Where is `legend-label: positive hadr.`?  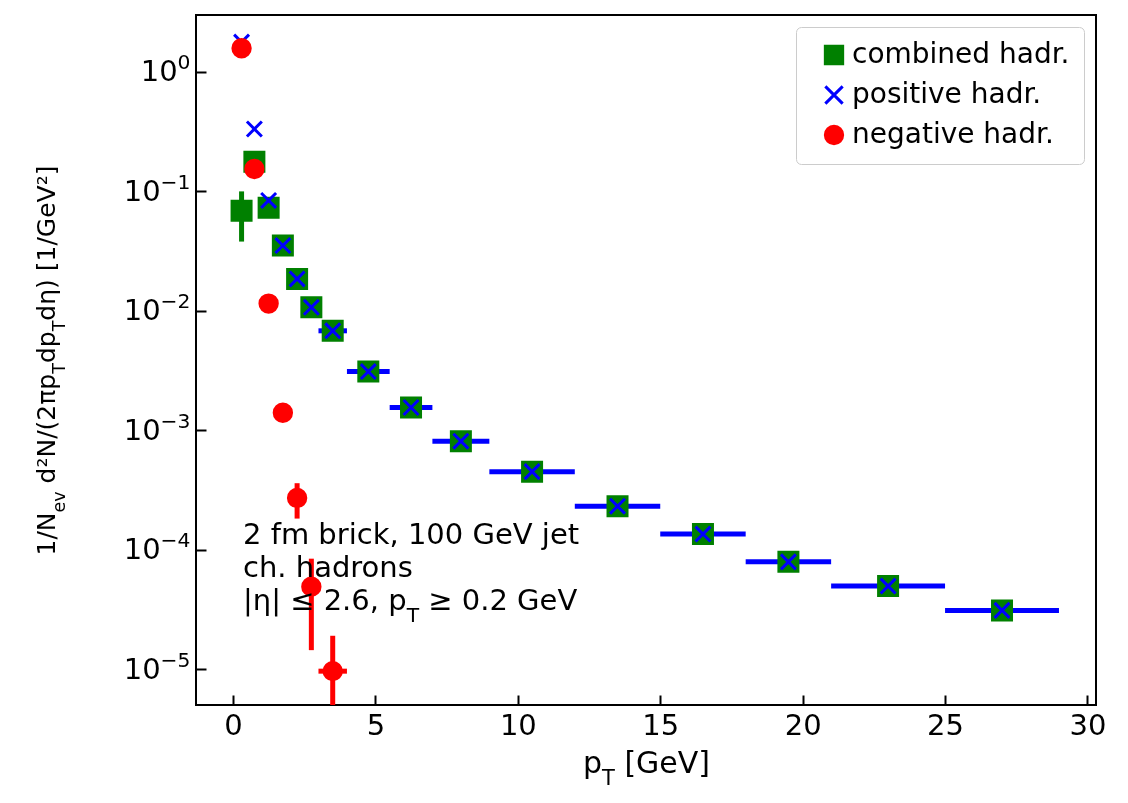 legend-label: positive hadr. is located at coordinates (947, 93).